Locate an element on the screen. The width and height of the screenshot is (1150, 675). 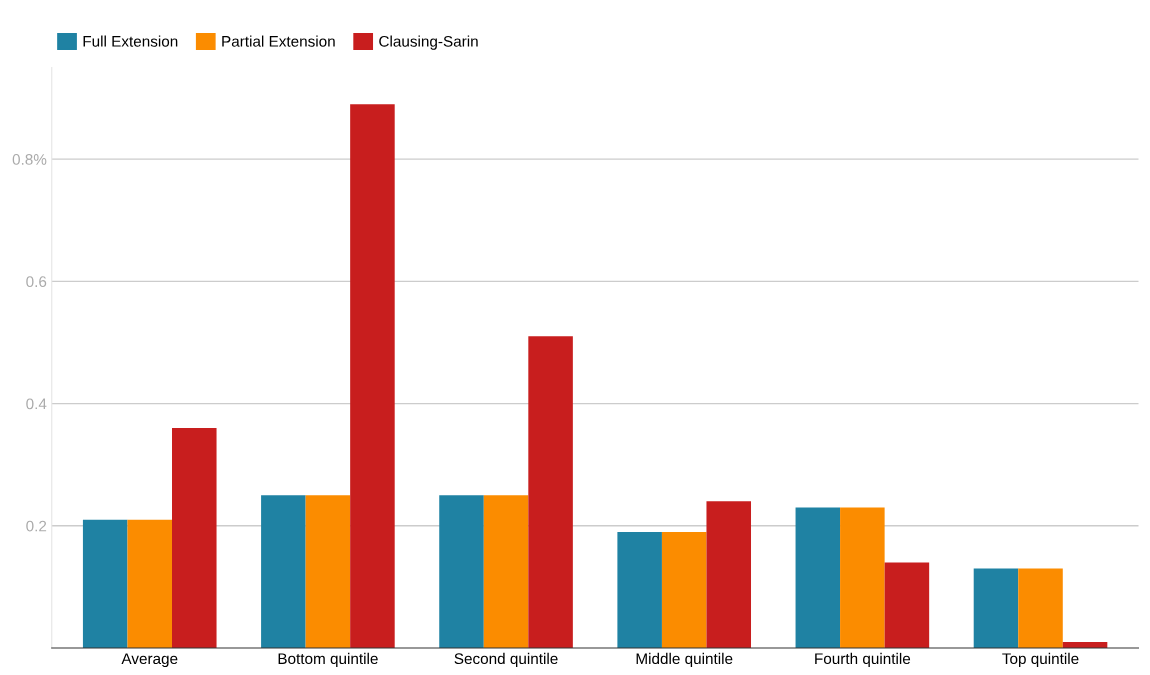
legend-label: Partial Extension is located at coordinates (278, 41).